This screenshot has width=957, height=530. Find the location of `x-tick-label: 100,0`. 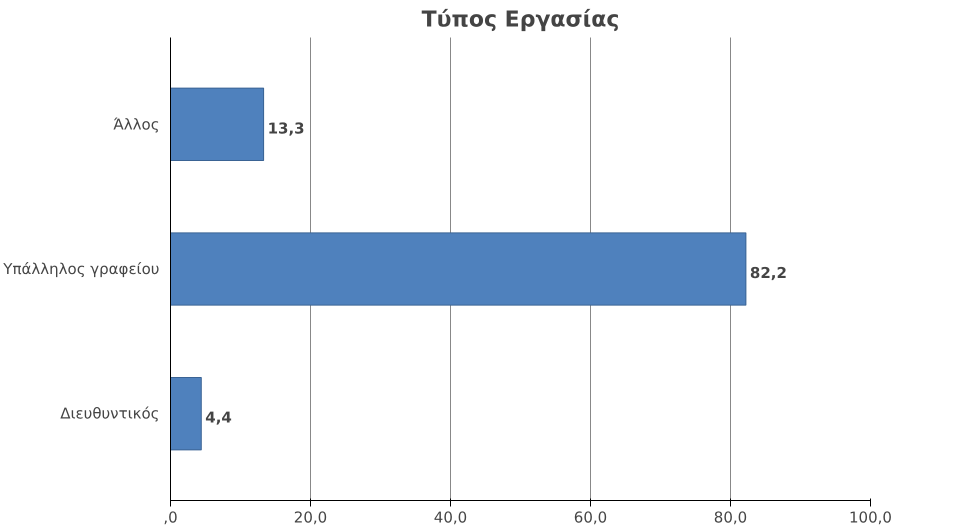

x-tick-label: 100,0 is located at coordinates (870, 517).